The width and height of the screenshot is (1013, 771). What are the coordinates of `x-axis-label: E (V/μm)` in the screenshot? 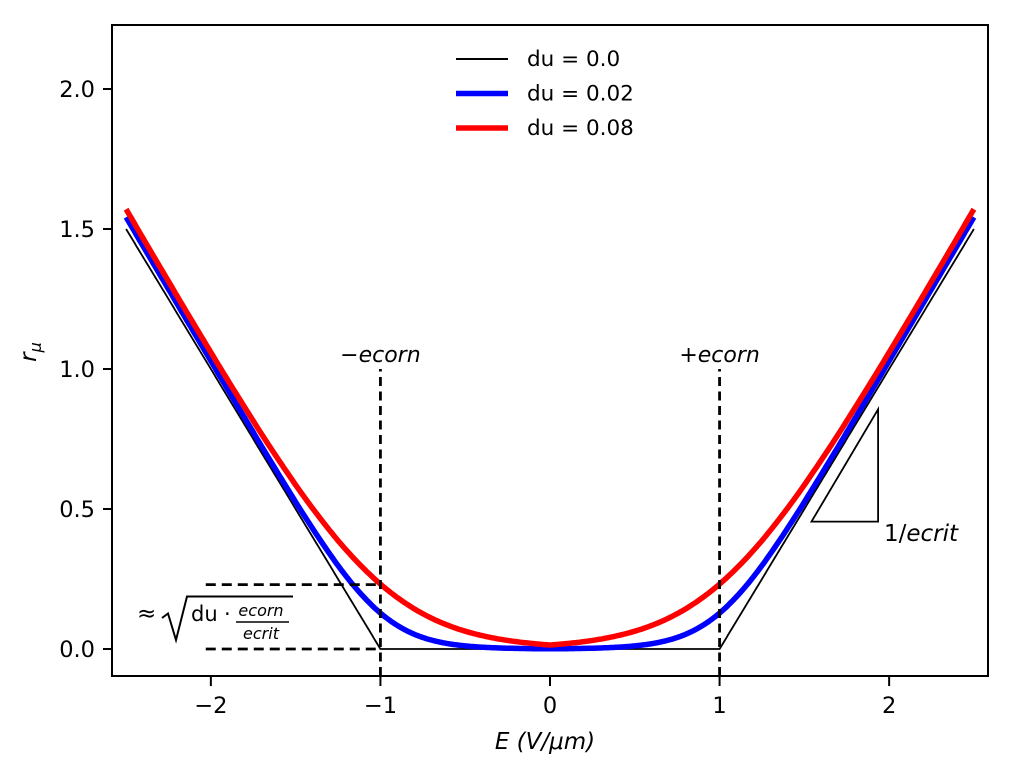 It's located at (545, 742).